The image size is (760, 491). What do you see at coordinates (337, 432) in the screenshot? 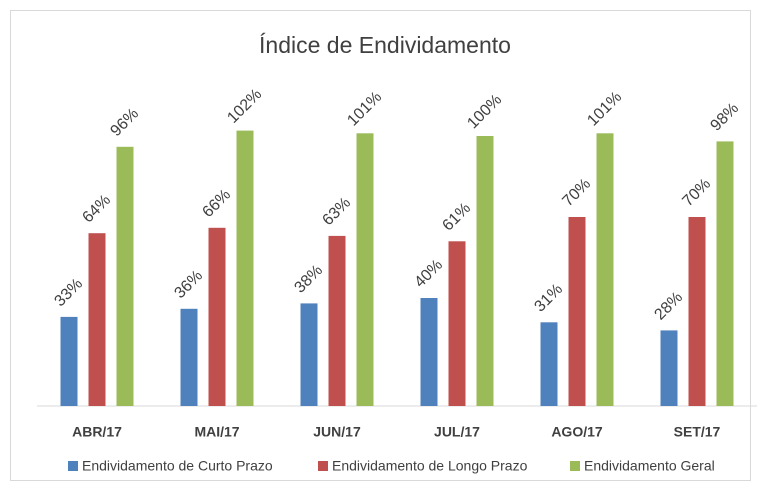
I see `x-tick-label: JUN/17` at bounding box center [337, 432].